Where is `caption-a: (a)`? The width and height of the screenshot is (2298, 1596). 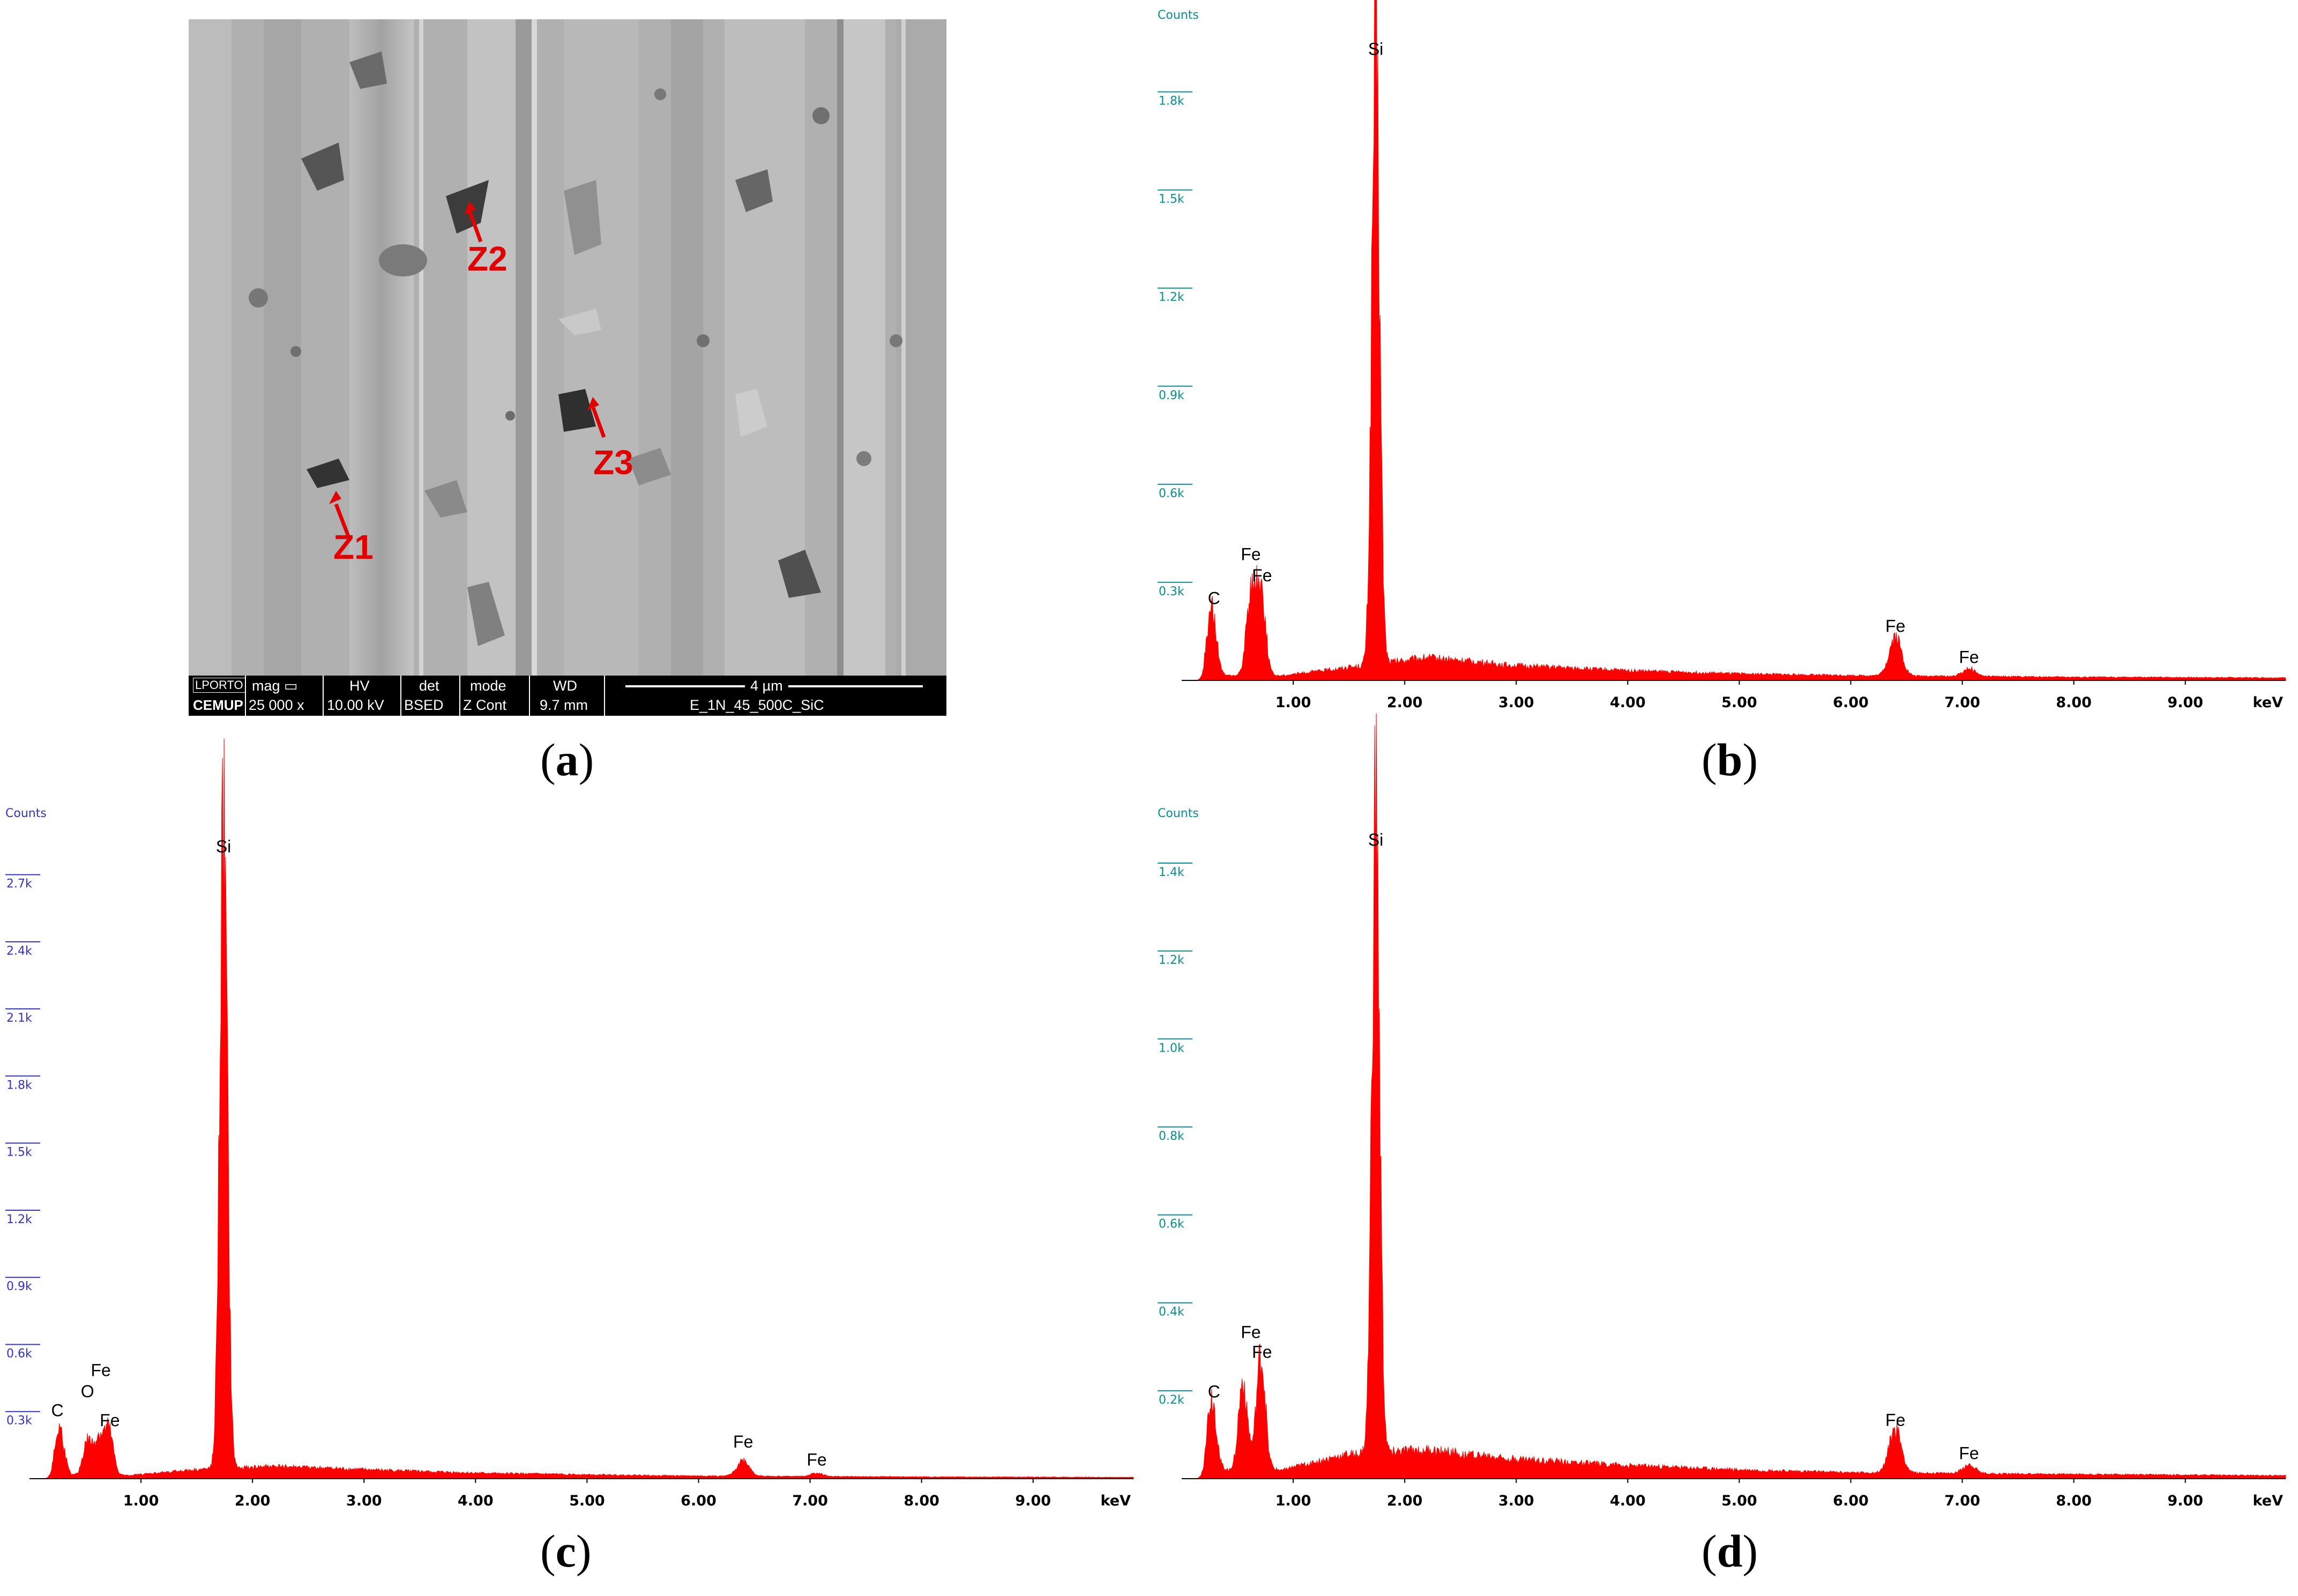 caption-a: (a) is located at coordinates (567, 759).